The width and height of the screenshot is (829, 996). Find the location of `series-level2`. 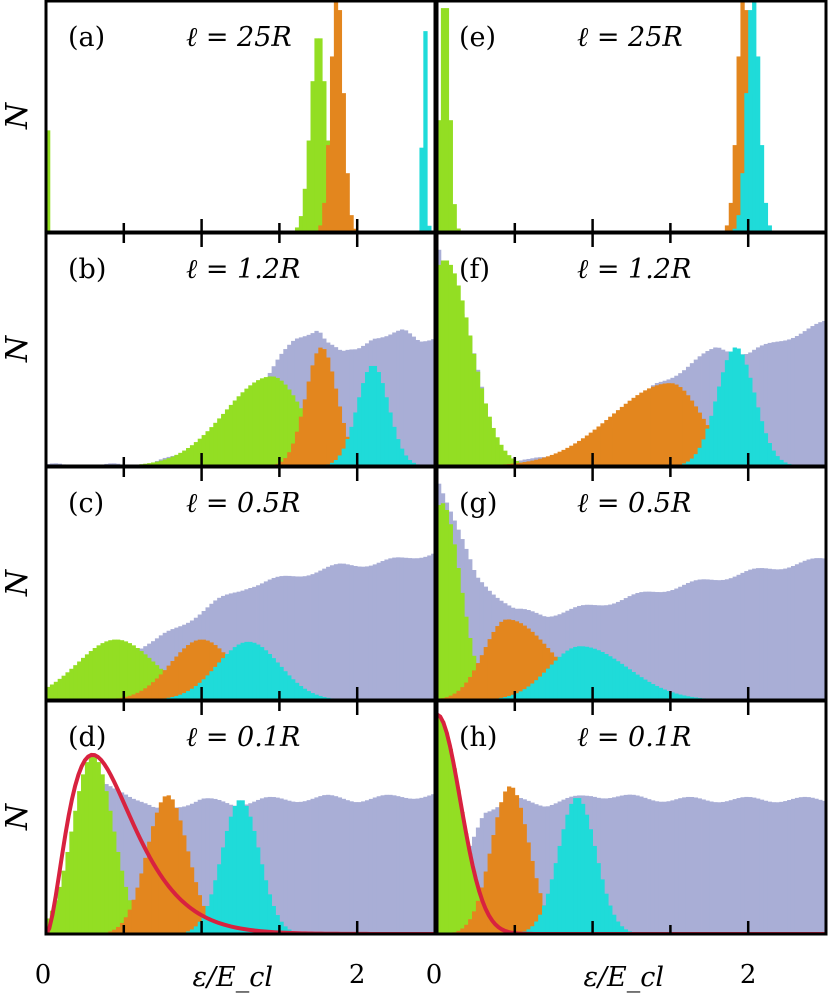

series-level2 is located at coordinates (509, 860).